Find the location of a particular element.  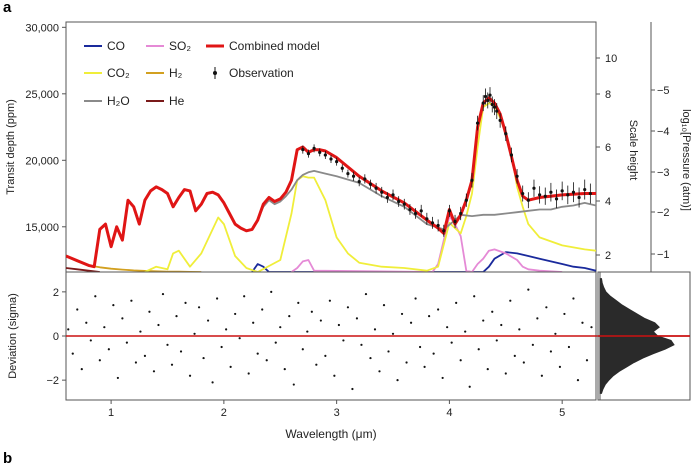

legend-label-observation: Observation is located at coordinates (261, 73).